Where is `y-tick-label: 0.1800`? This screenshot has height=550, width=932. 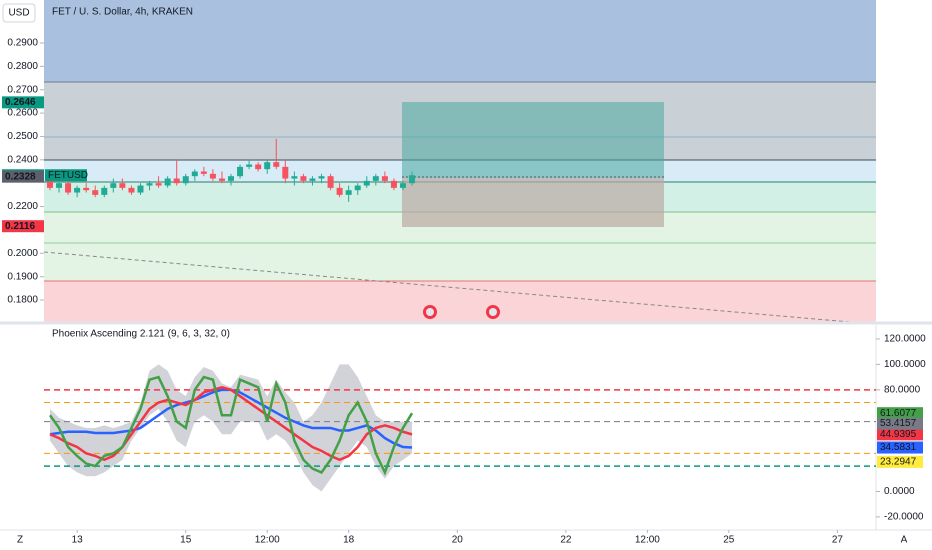 y-tick-label: 0.1800 is located at coordinates (22, 300).